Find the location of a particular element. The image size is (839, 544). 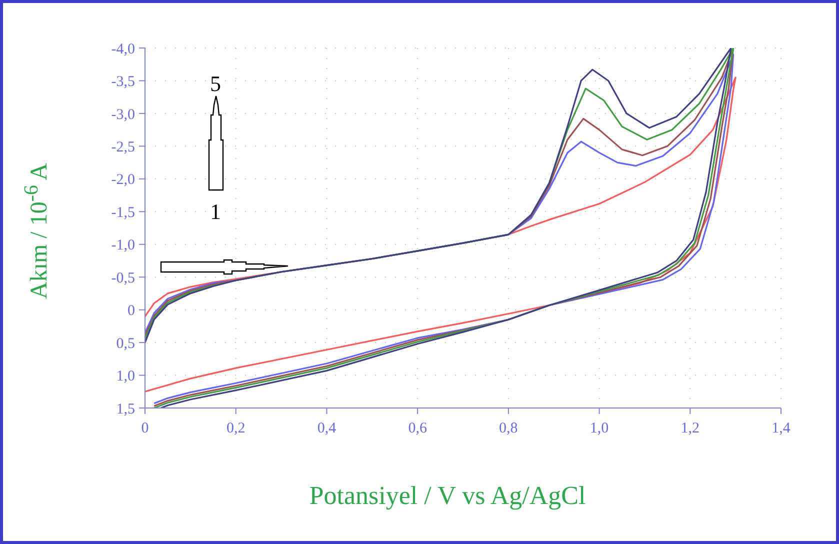

x-tick-label: 0 is located at coordinates (145, 428).